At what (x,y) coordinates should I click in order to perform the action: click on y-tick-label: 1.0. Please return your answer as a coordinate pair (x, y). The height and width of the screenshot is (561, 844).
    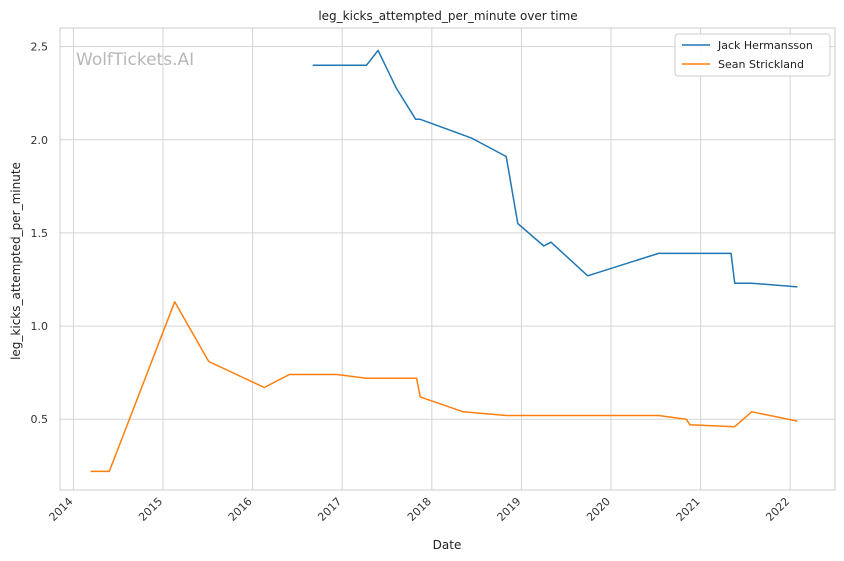
    Looking at the image, I should click on (40, 326).